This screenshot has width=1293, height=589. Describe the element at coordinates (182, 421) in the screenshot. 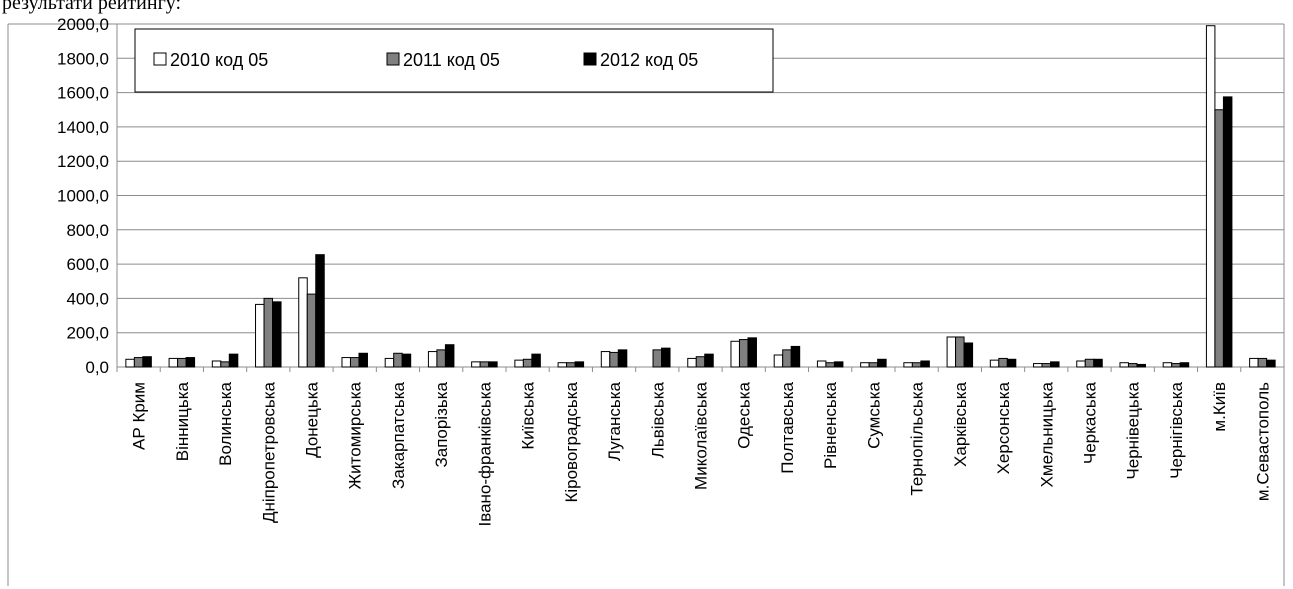

I see `x-tick-label: Вінницька` at that location.